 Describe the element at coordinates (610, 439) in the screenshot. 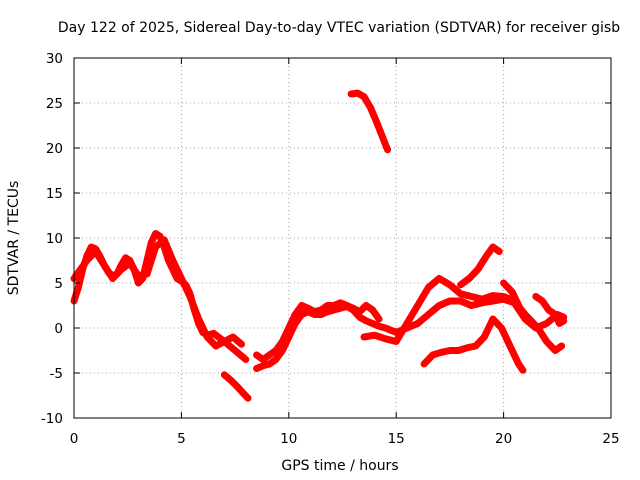

I see `x-tick-label: 25` at that location.